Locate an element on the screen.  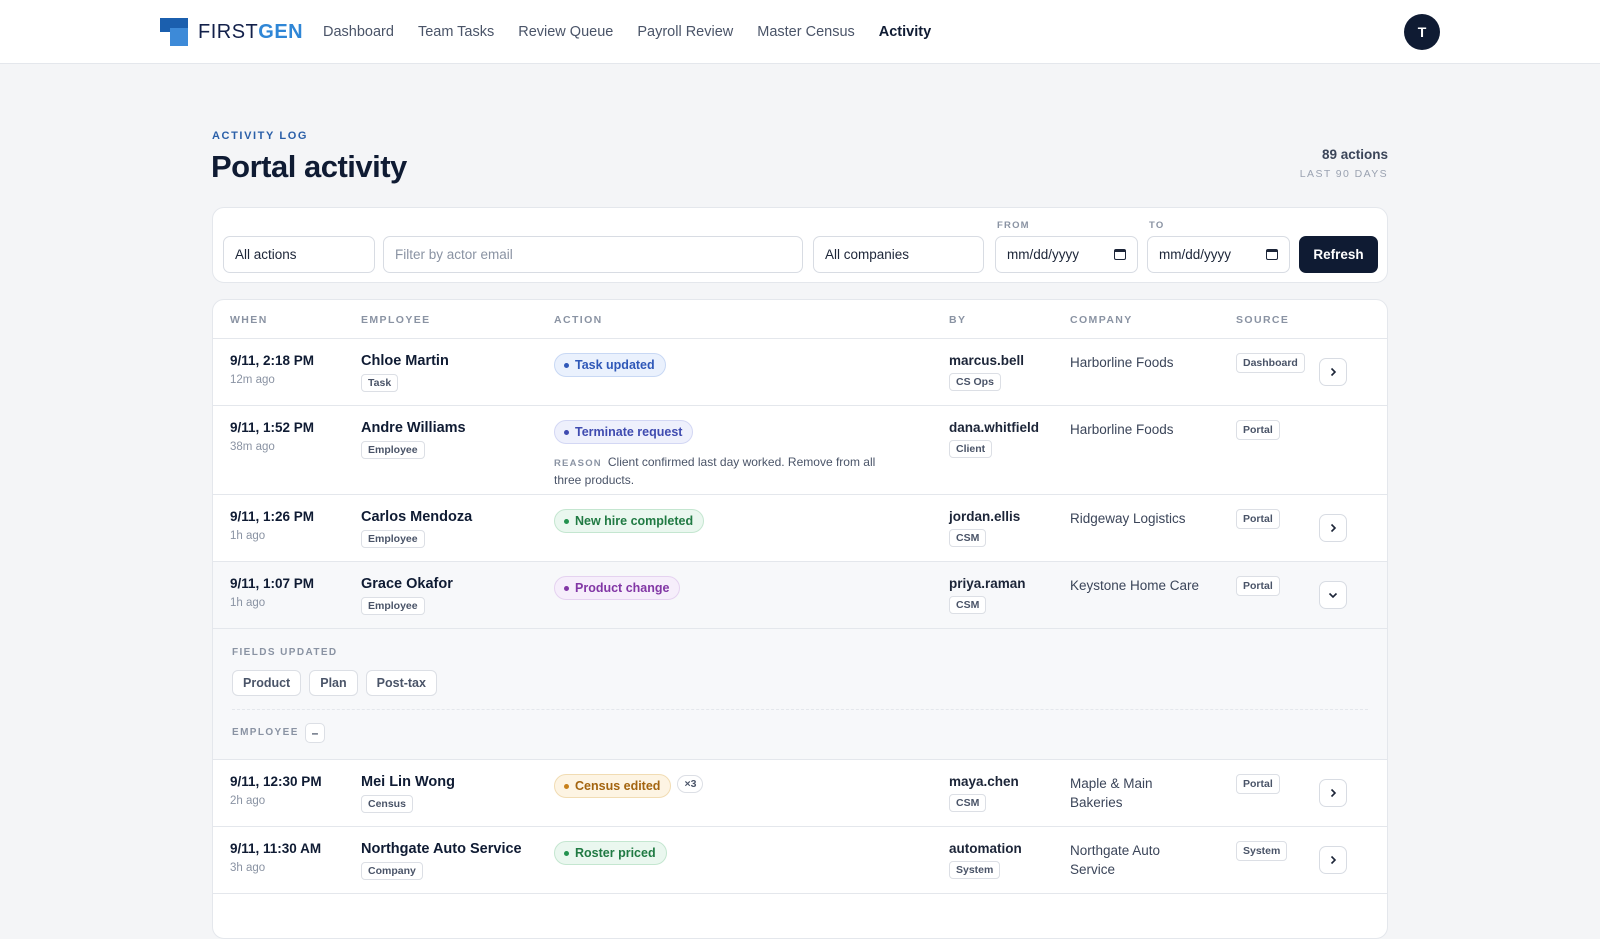
row-company: Harborline Foods is located at coordinates (1122, 362).